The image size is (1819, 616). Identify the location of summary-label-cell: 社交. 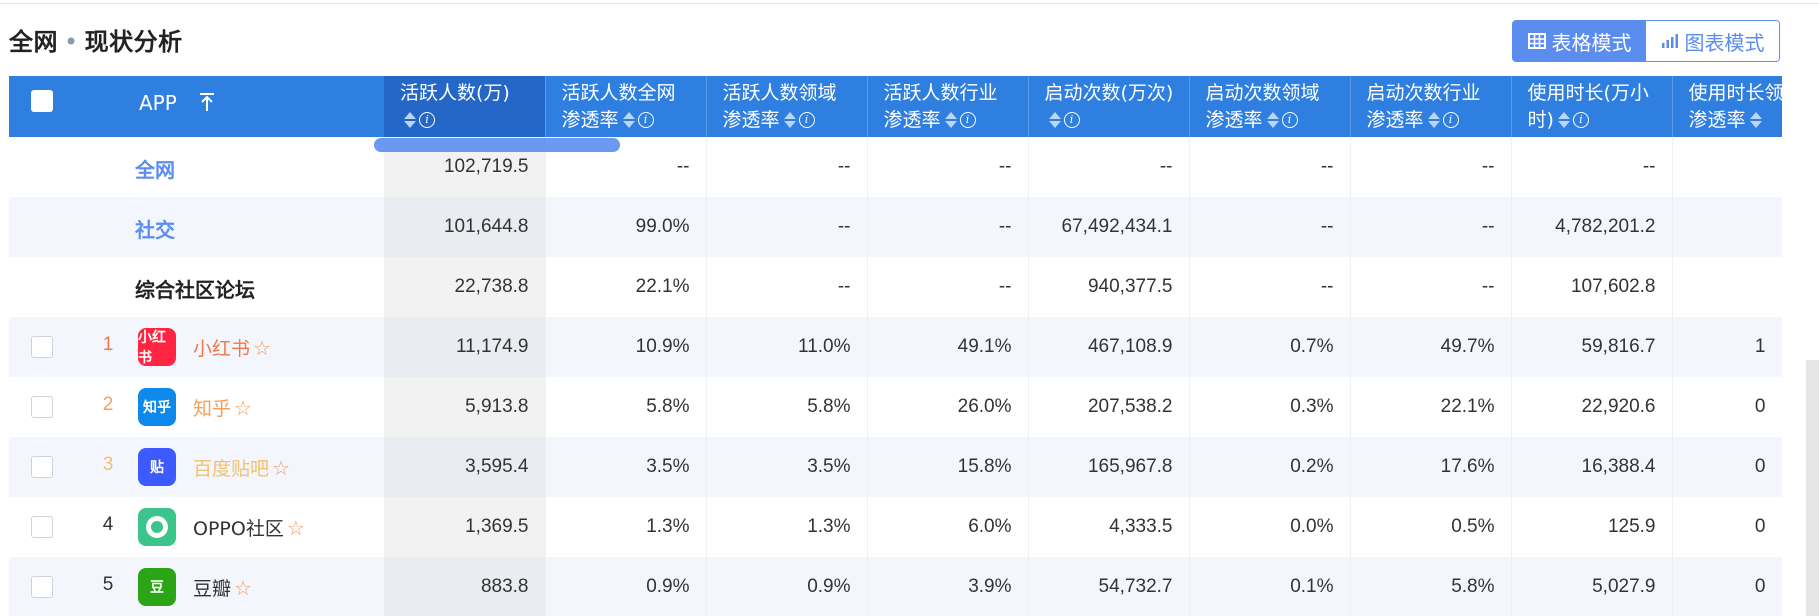
(196, 227).